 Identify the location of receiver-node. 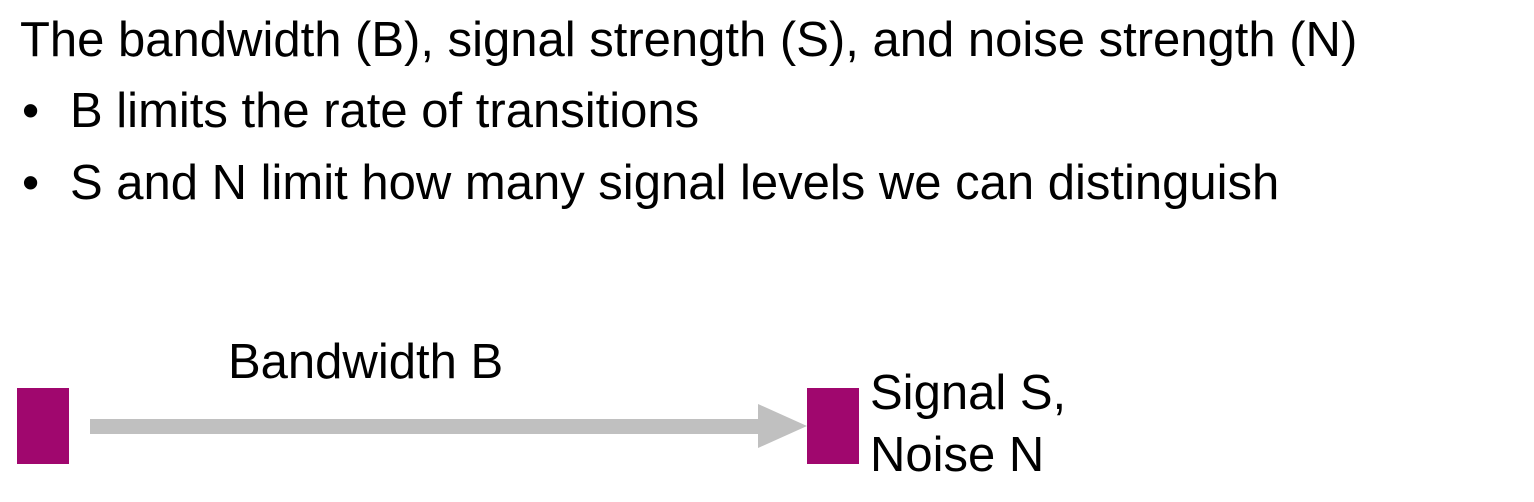
(833, 426).